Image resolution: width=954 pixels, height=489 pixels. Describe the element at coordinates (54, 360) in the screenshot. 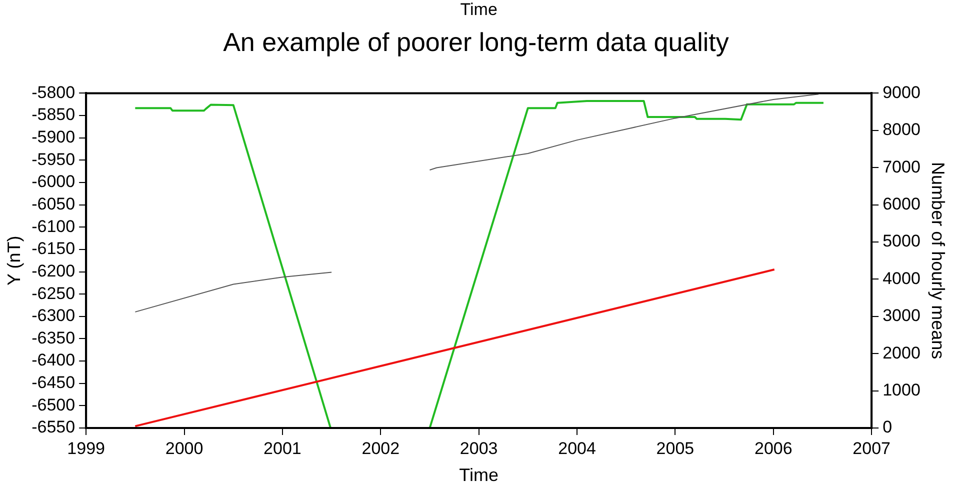

I see `y-tick-label: -6400` at that location.